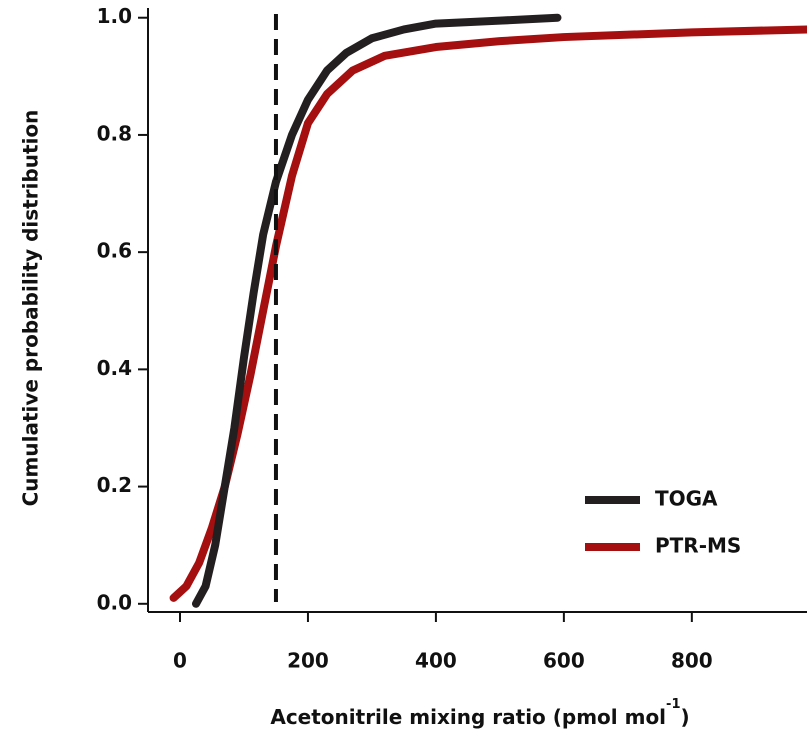 The image size is (807, 738). I want to click on x-tick-label: 800, so click(692, 661).